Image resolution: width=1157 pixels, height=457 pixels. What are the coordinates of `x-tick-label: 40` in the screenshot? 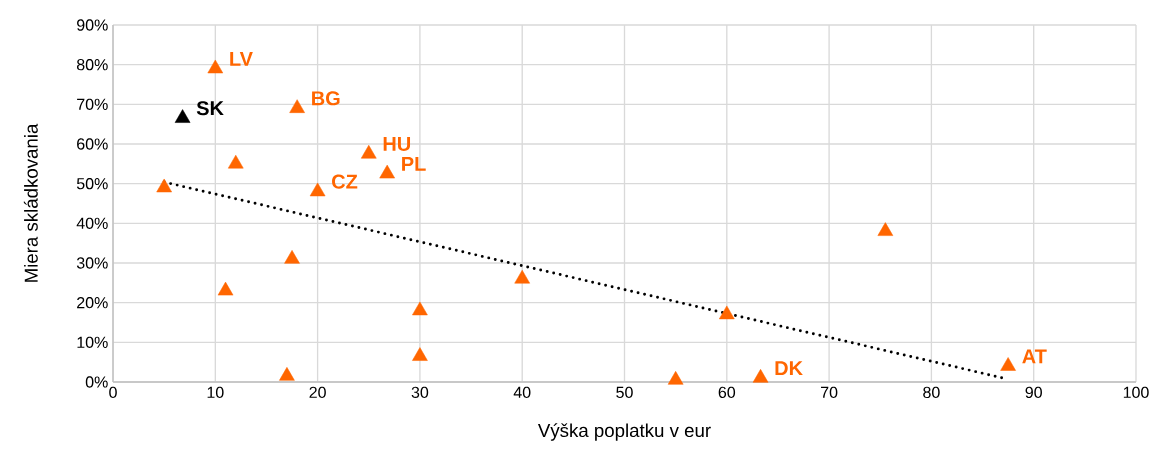 It's located at (522, 392).